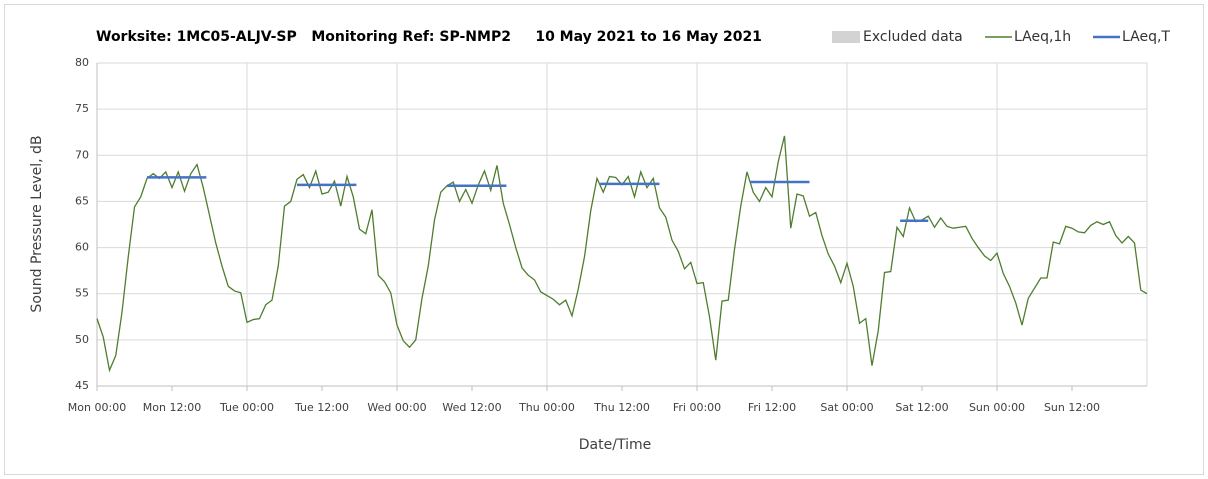  I want to click on y-tick-label: 70, so click(82, 154).